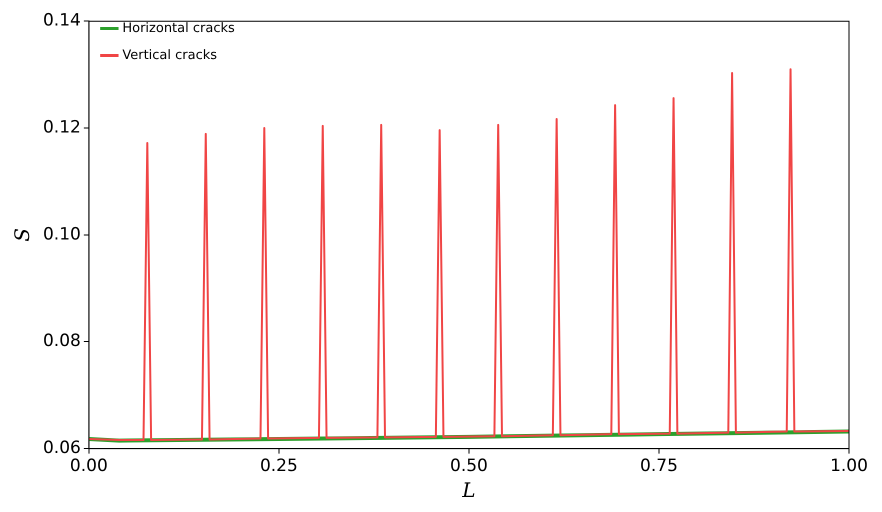 This screenshot has height=512, width=882. What do you see at coordinates (469, 466) in the screenshot?
I see `x-tick-label: 0.50` at bounding box center [469, 466].